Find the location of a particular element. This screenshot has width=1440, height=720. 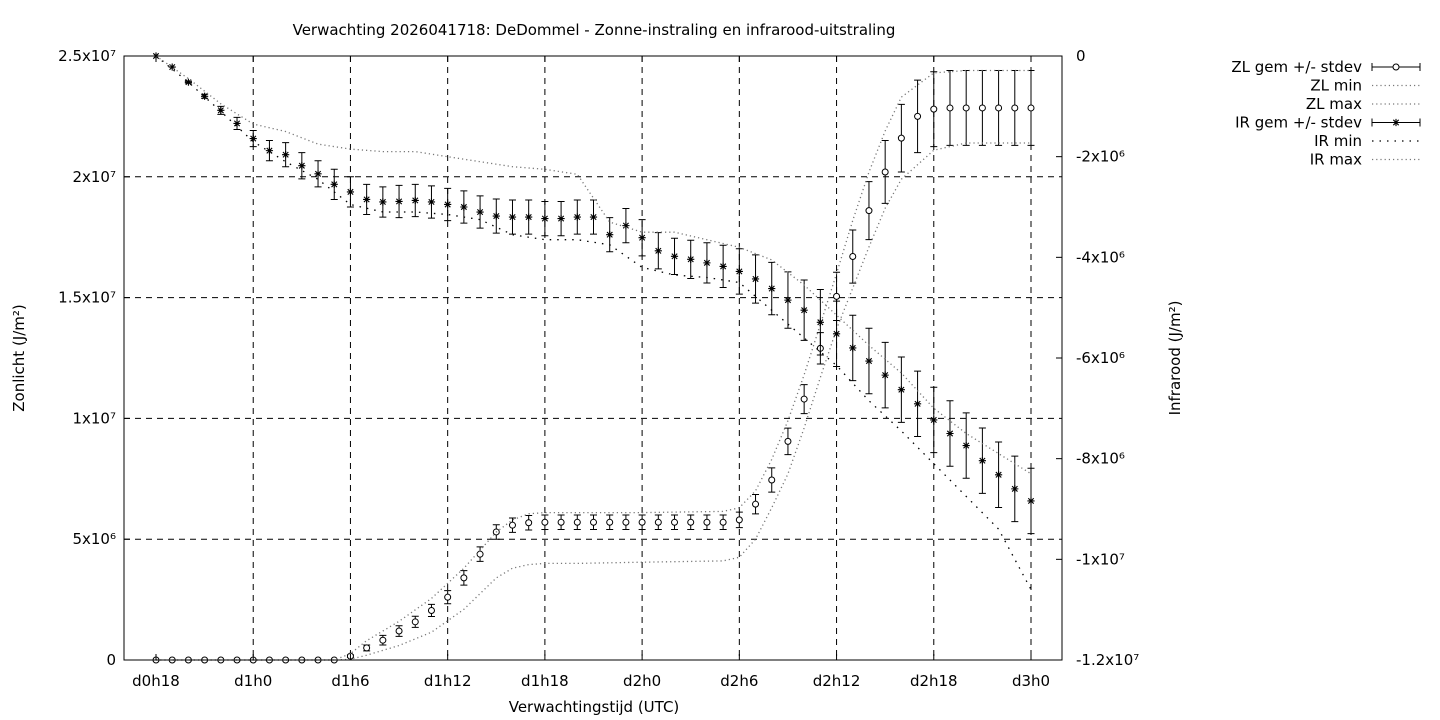

legend-label: IR gem +/- stdev is located at coordinates (1298, 123).